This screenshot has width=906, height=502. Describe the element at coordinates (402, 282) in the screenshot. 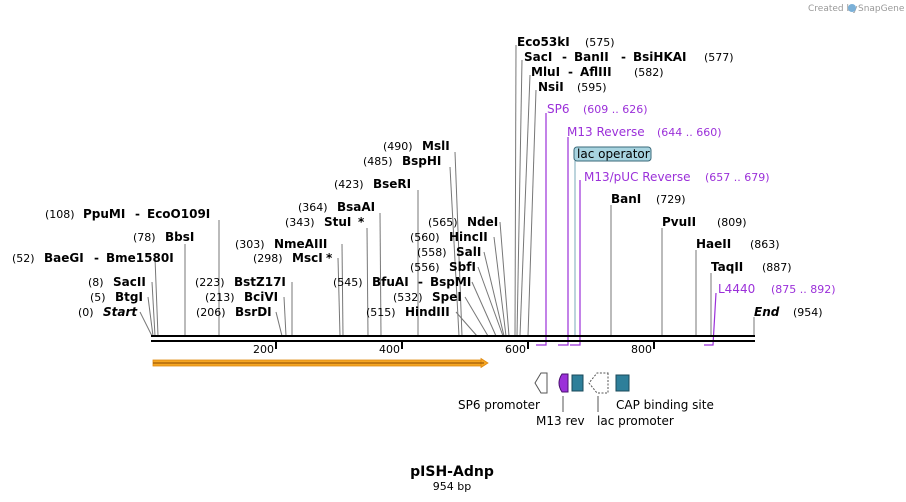

I see `site-bfuai: (545) BfuAI - BspMI` at that location.